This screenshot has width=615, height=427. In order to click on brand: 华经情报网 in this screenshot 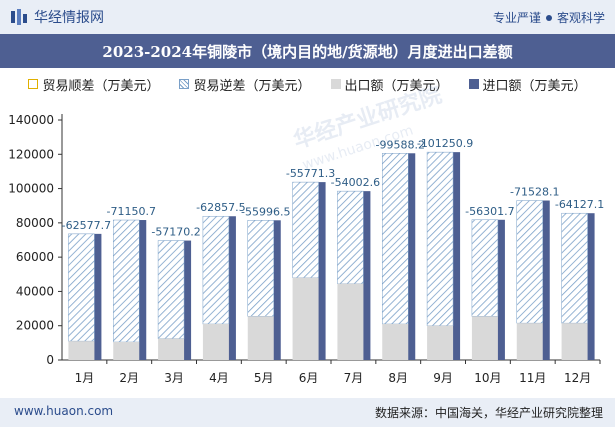, I will do `click(57, 17)`.